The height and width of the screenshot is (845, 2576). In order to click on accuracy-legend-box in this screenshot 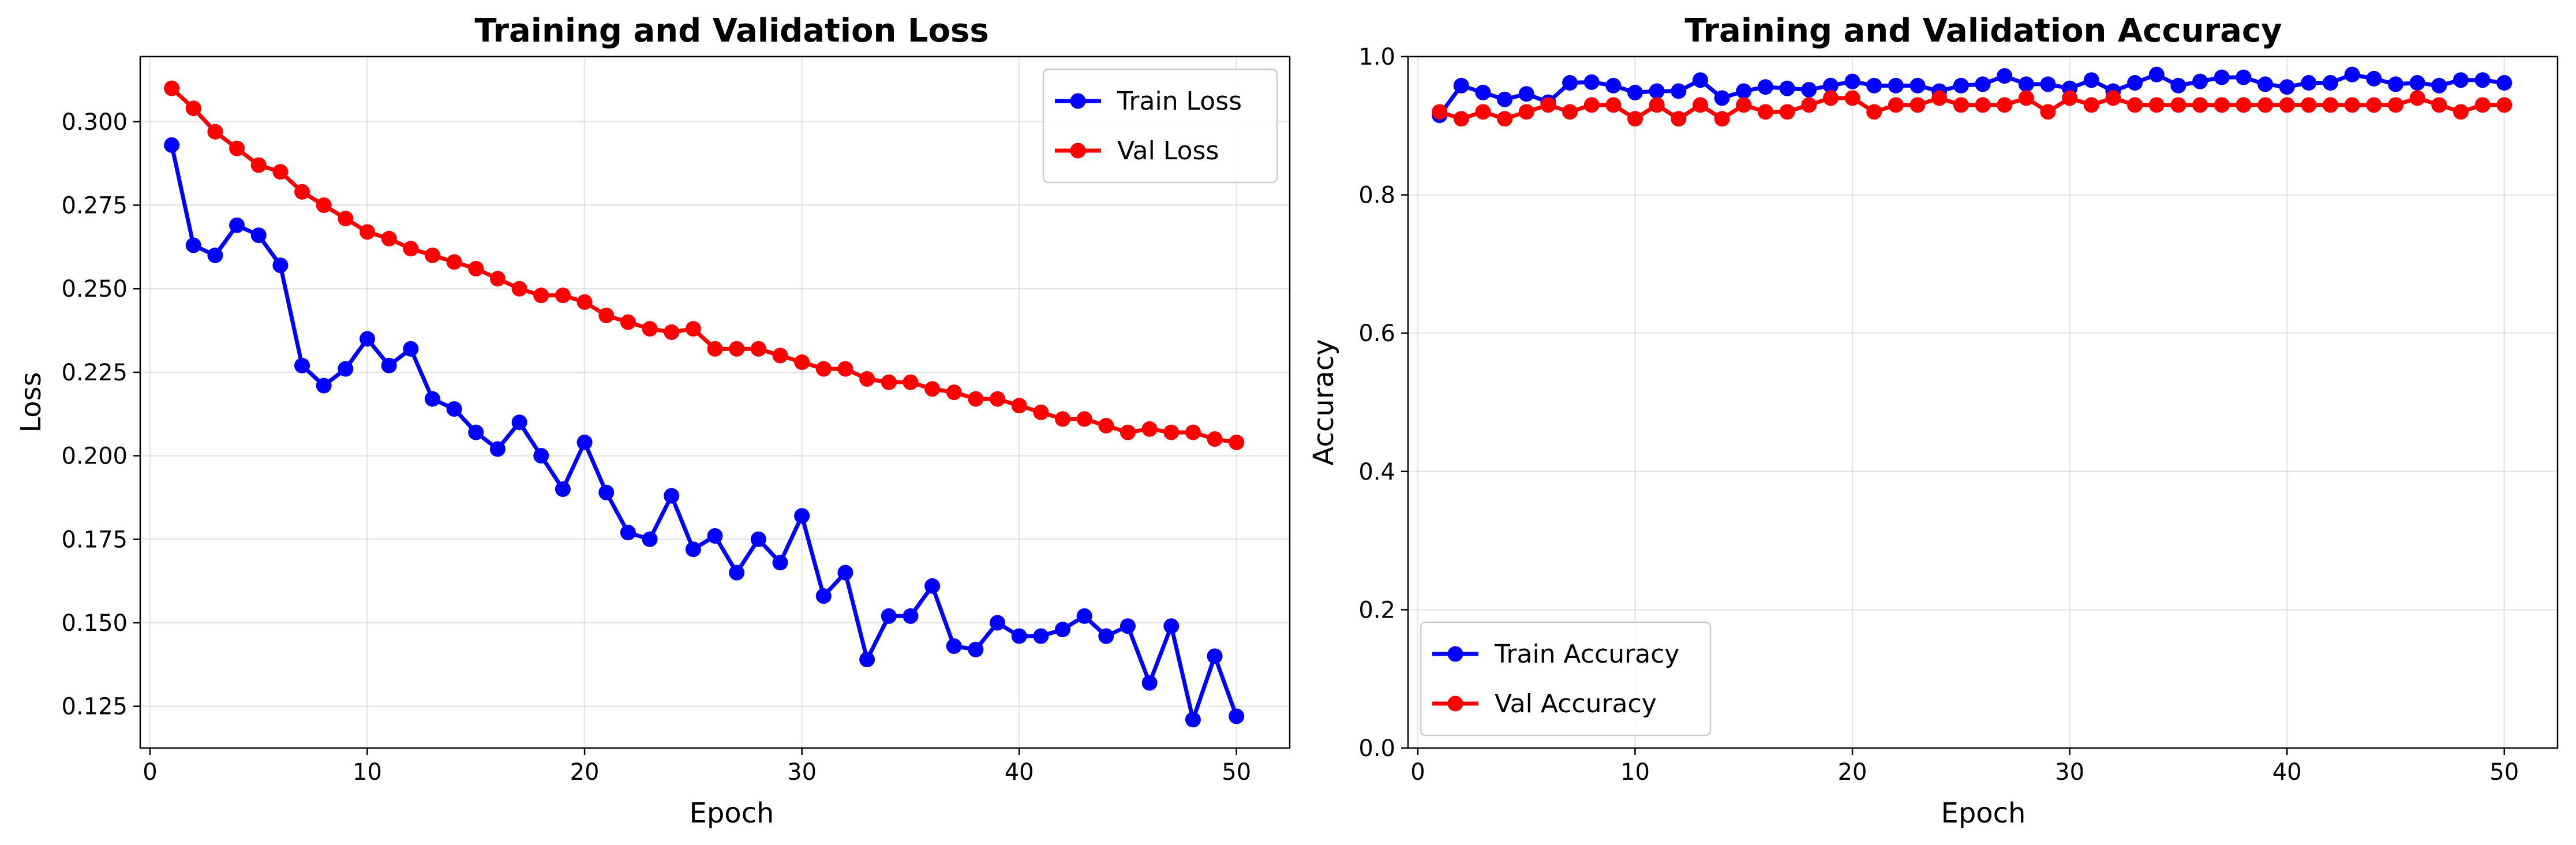, I will do `click(1566, 678)`.